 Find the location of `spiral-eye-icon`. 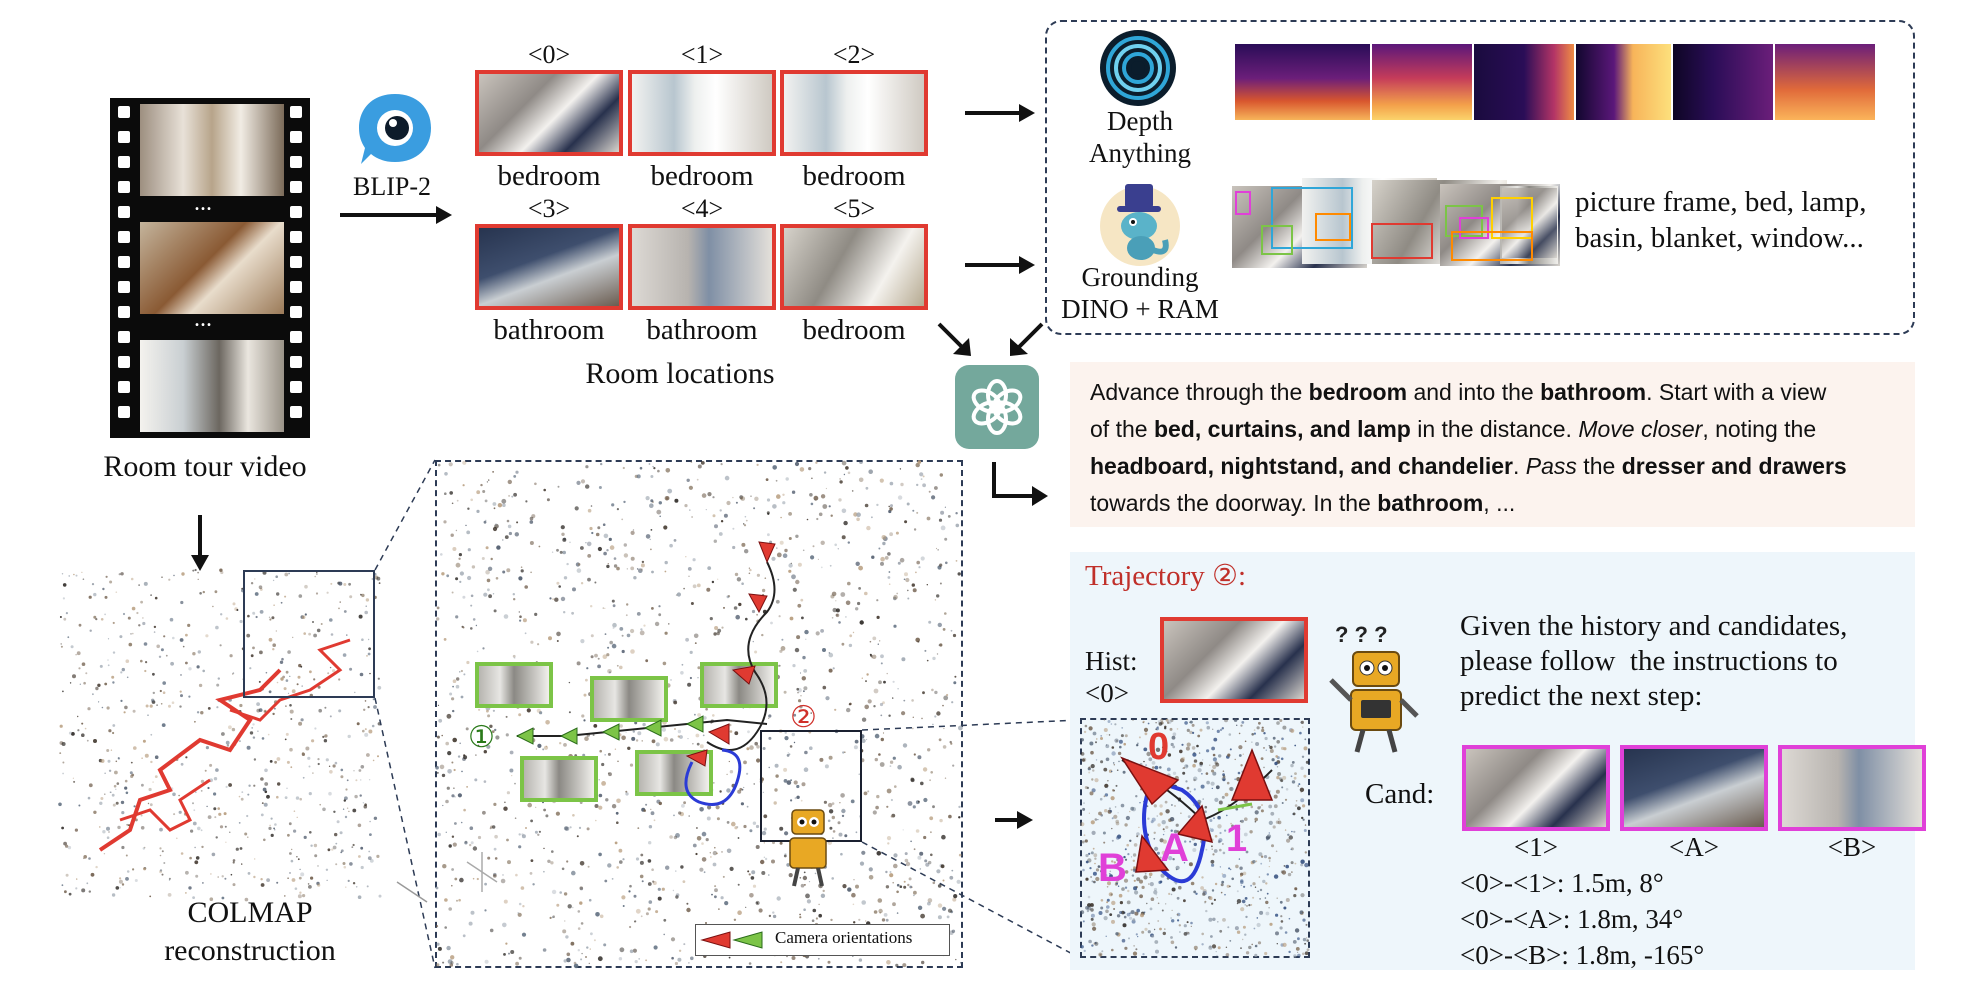

spiral-eye-icon is located at coordinates (1138, 68).